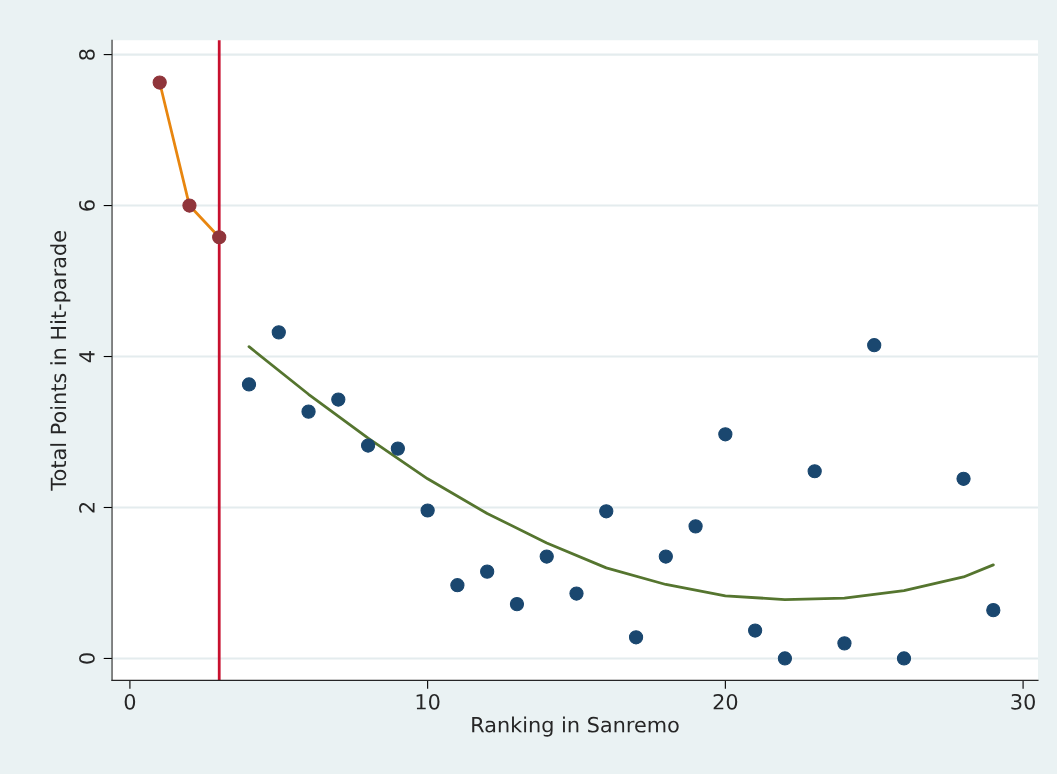 The width and height of the screenshot is (1057, 774). Describe the element at coordinates (725, 701) in the screenshot. I see `x-tick-label: 20` at that location.